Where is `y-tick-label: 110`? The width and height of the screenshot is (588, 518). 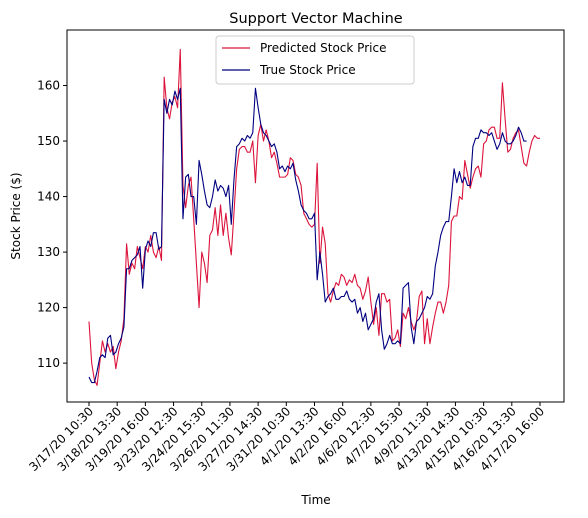
y-tick-label: 110 is located at coordinates (48, 363).